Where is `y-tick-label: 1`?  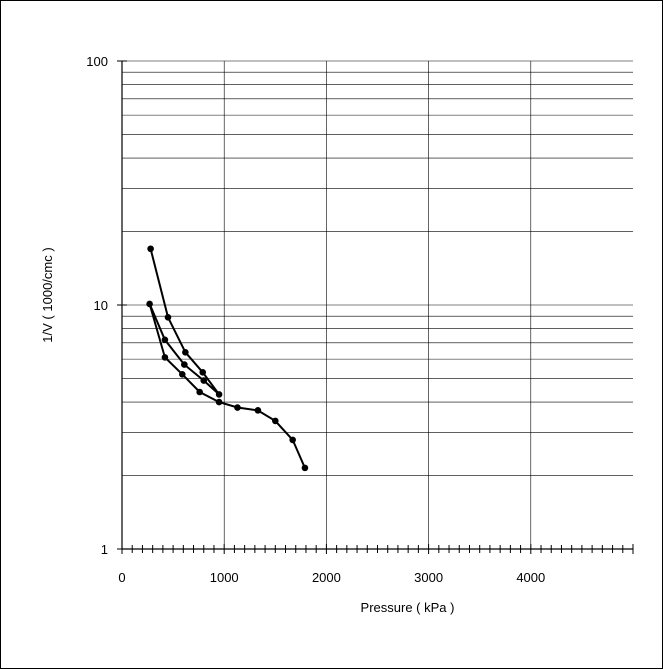 y-tick-label: 1 is located at coordinates (104, 549).